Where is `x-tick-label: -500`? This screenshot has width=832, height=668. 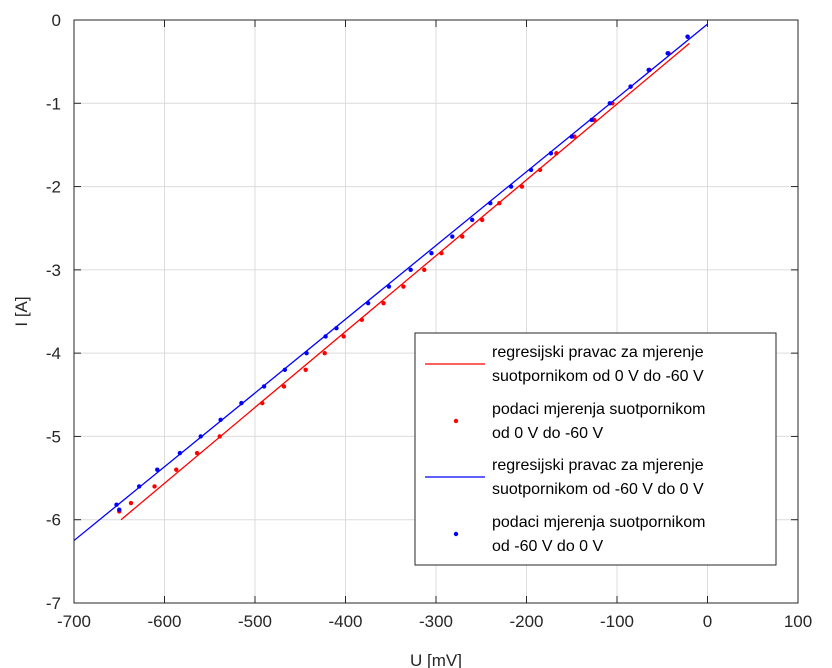 x-tick-label: -500 is located at coordinates (255, 621).